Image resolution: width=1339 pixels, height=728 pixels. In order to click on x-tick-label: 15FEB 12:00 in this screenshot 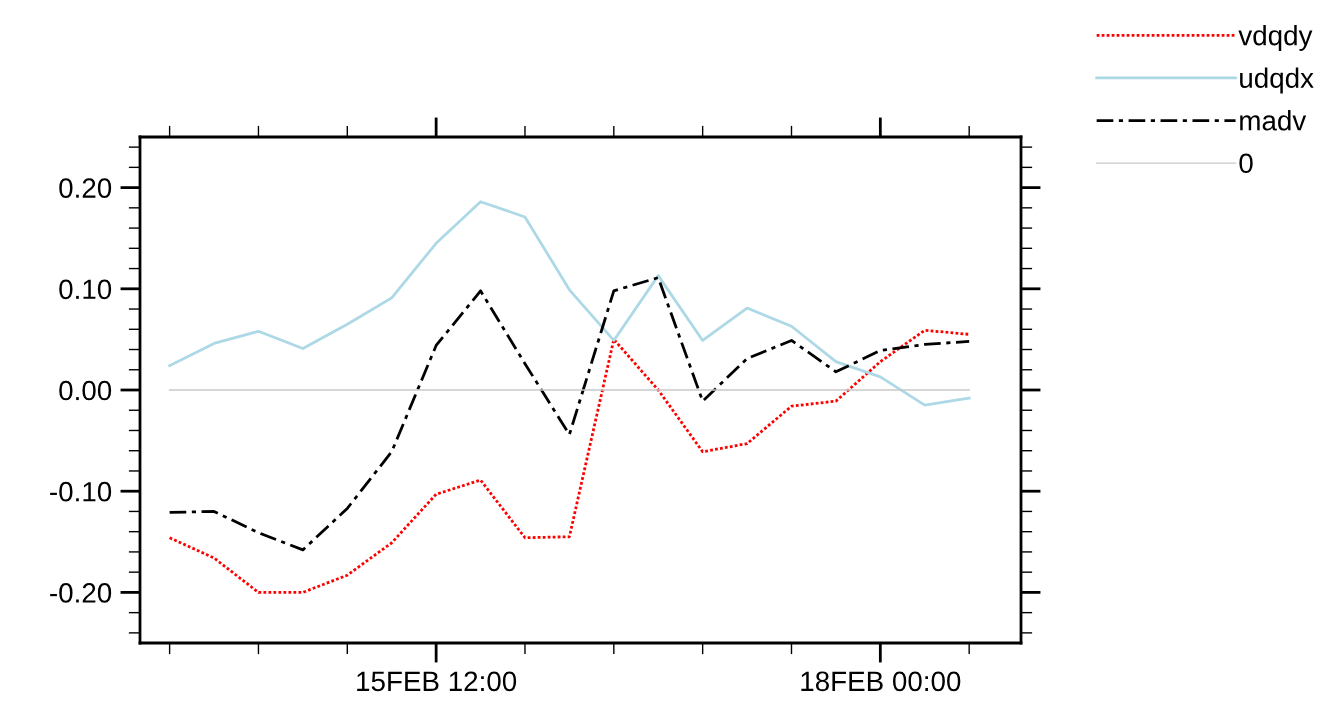, I will do `click(437, 681)`.